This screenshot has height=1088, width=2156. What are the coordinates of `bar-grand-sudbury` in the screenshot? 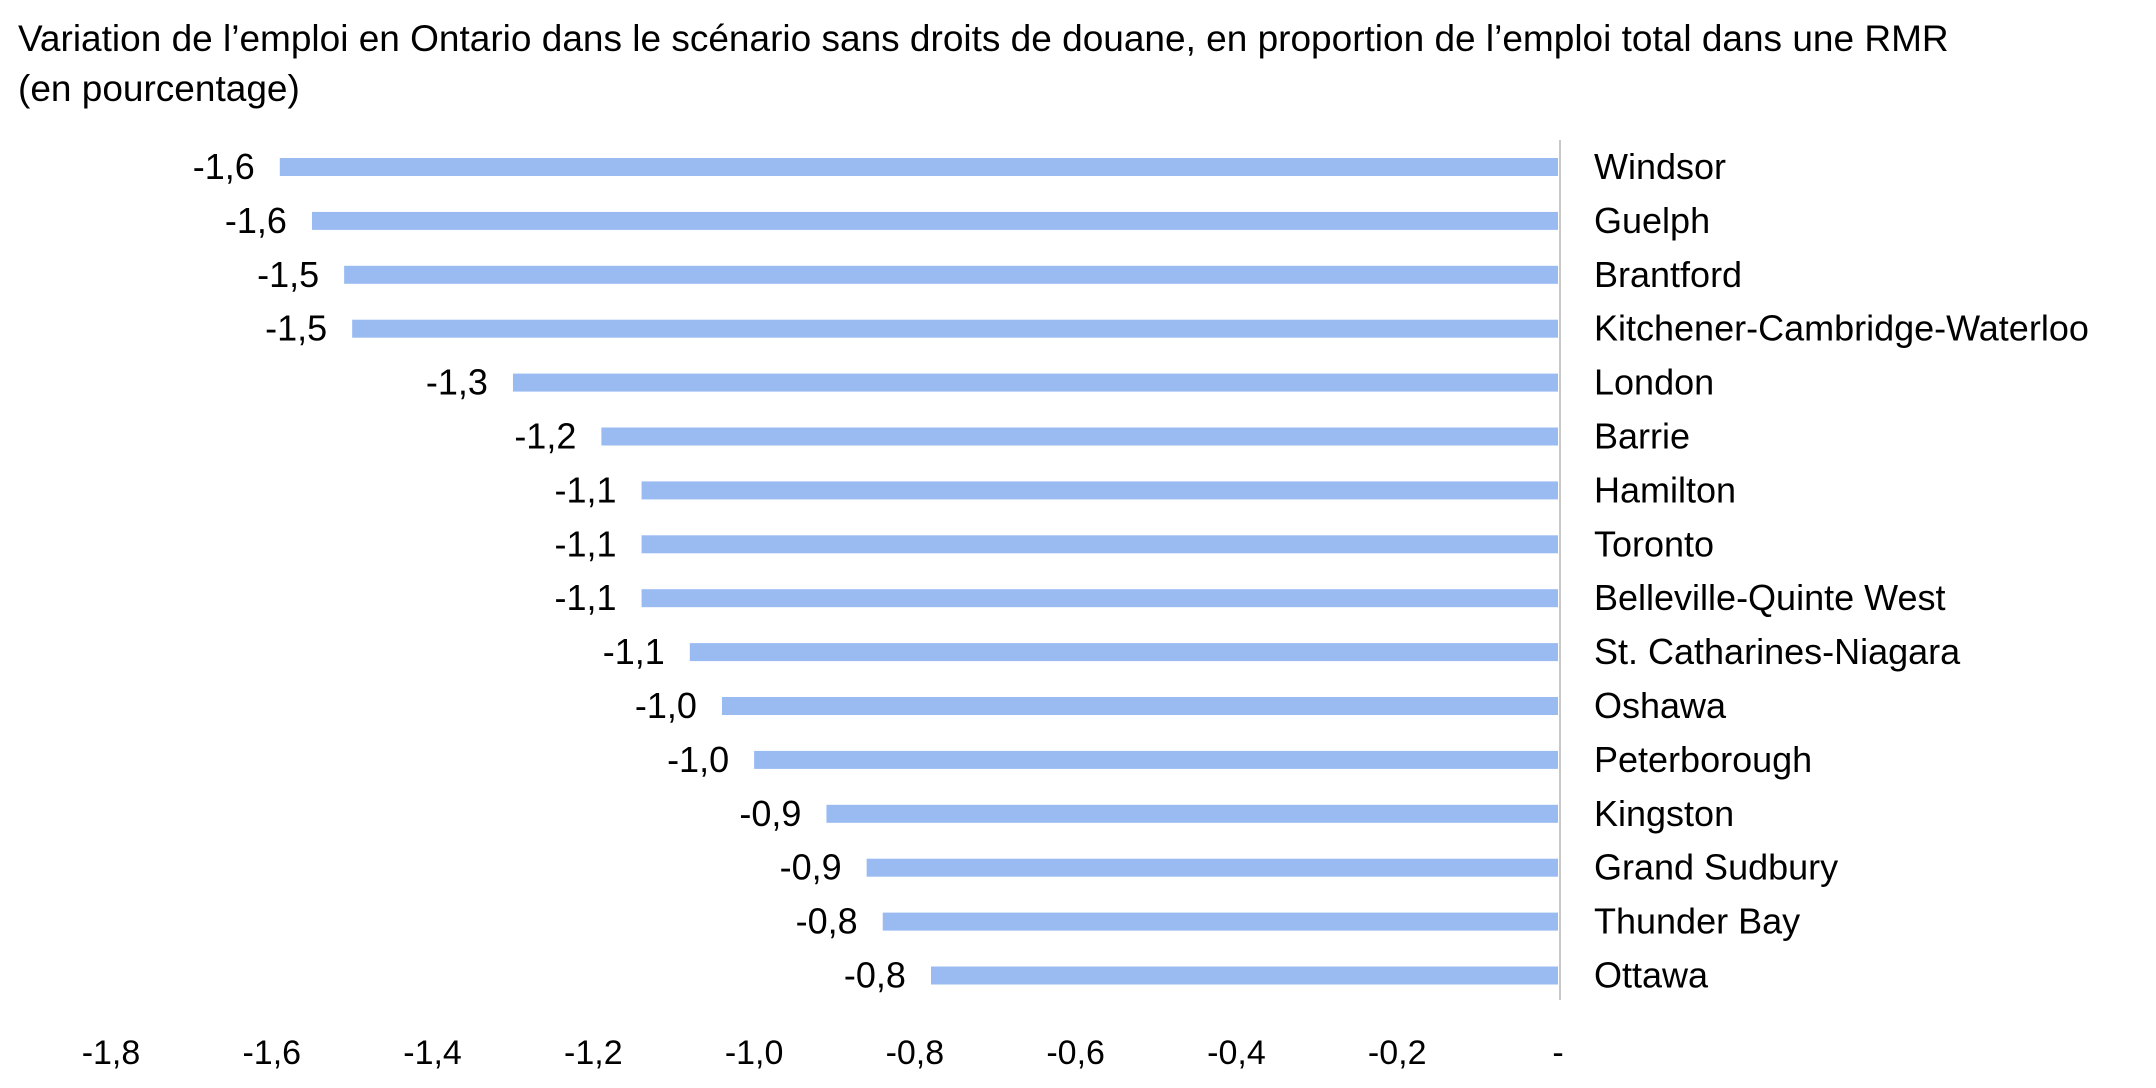 It's located at (1212, 867).